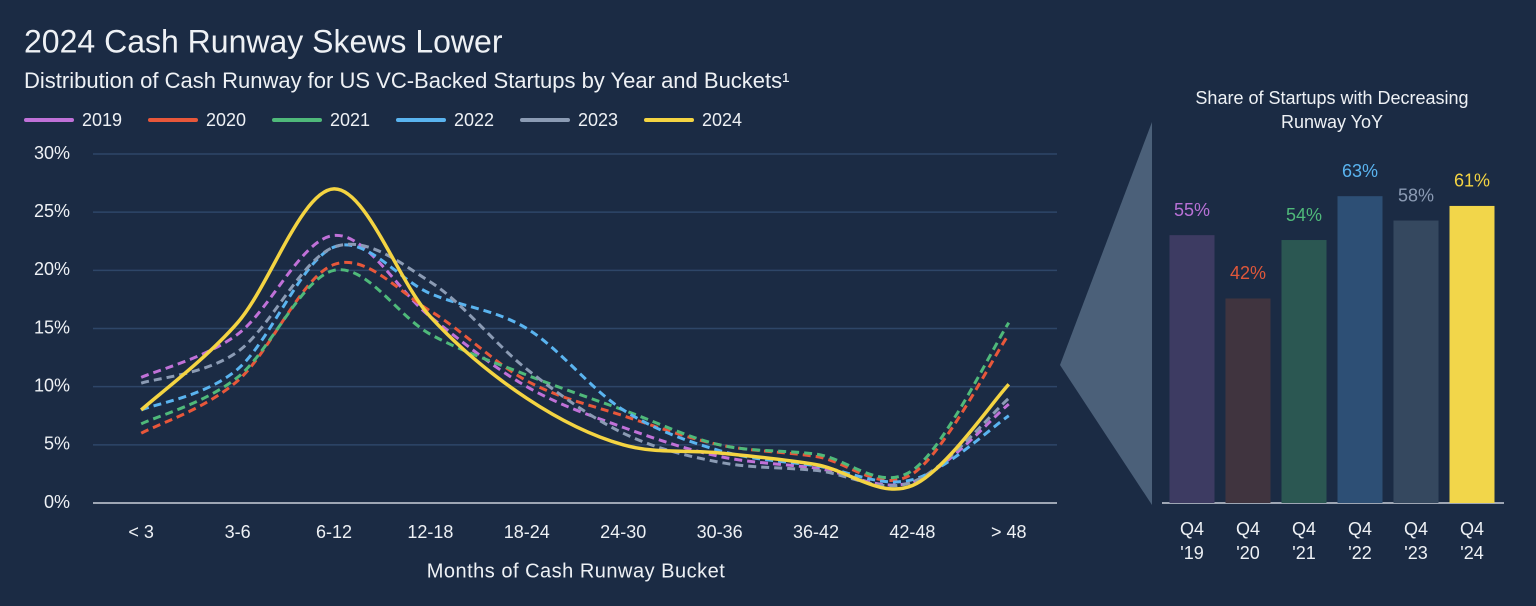 This screenshot has width=1536, height=606. What do you see at coordinates (720, 532) in the screenshot?
I see `x-tick-label: 30-36` at bounding box center [720, 532].